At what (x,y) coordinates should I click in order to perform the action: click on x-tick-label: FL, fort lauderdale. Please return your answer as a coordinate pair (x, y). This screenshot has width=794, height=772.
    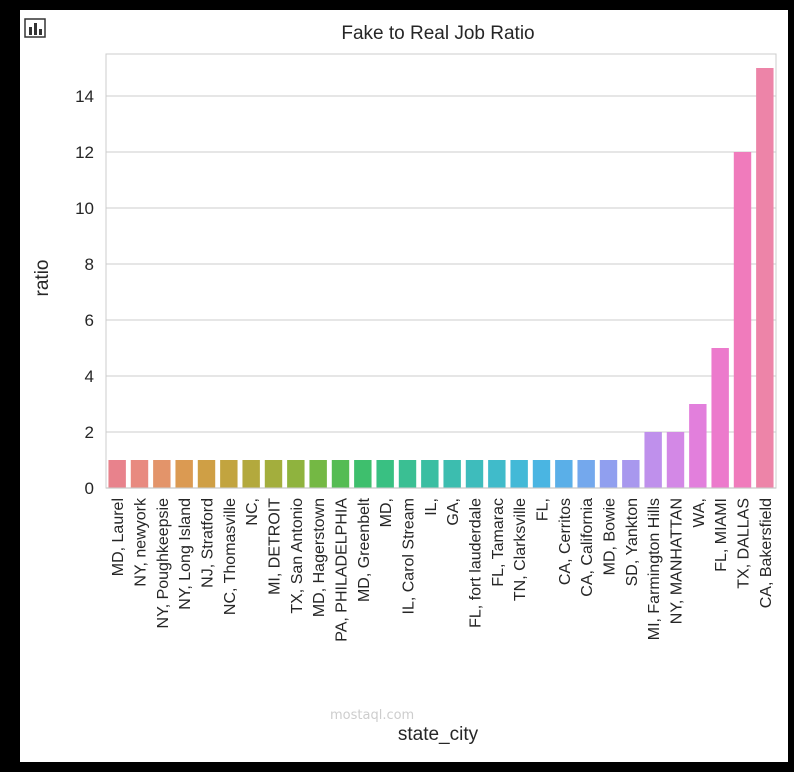
    Looking at the image, I should click on (476, 563).